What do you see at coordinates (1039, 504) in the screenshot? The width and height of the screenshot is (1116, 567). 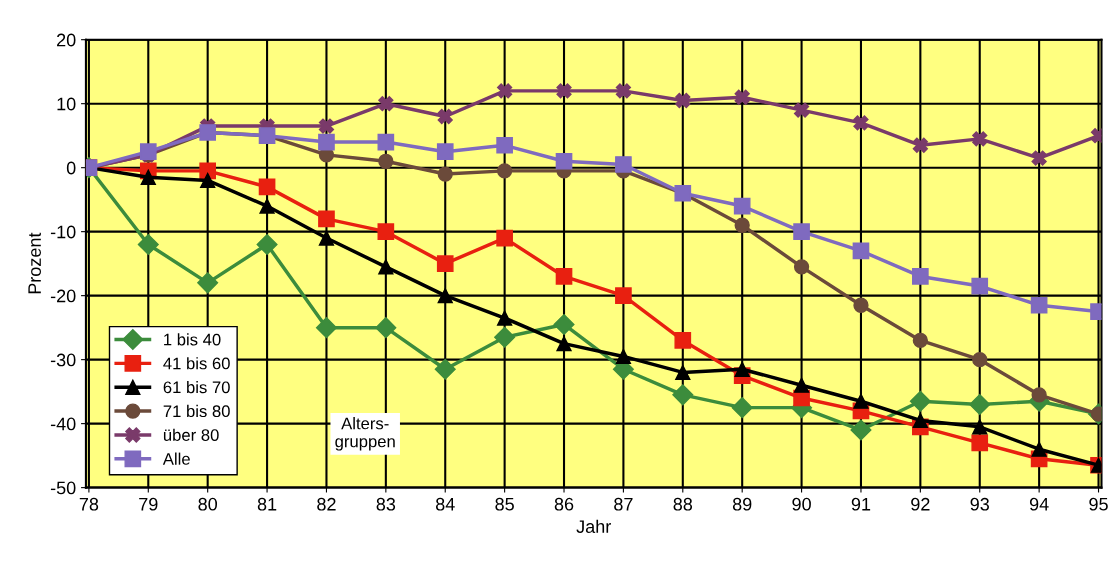 I see `x-tick-label: 94` at bounding box center [1039, 504].